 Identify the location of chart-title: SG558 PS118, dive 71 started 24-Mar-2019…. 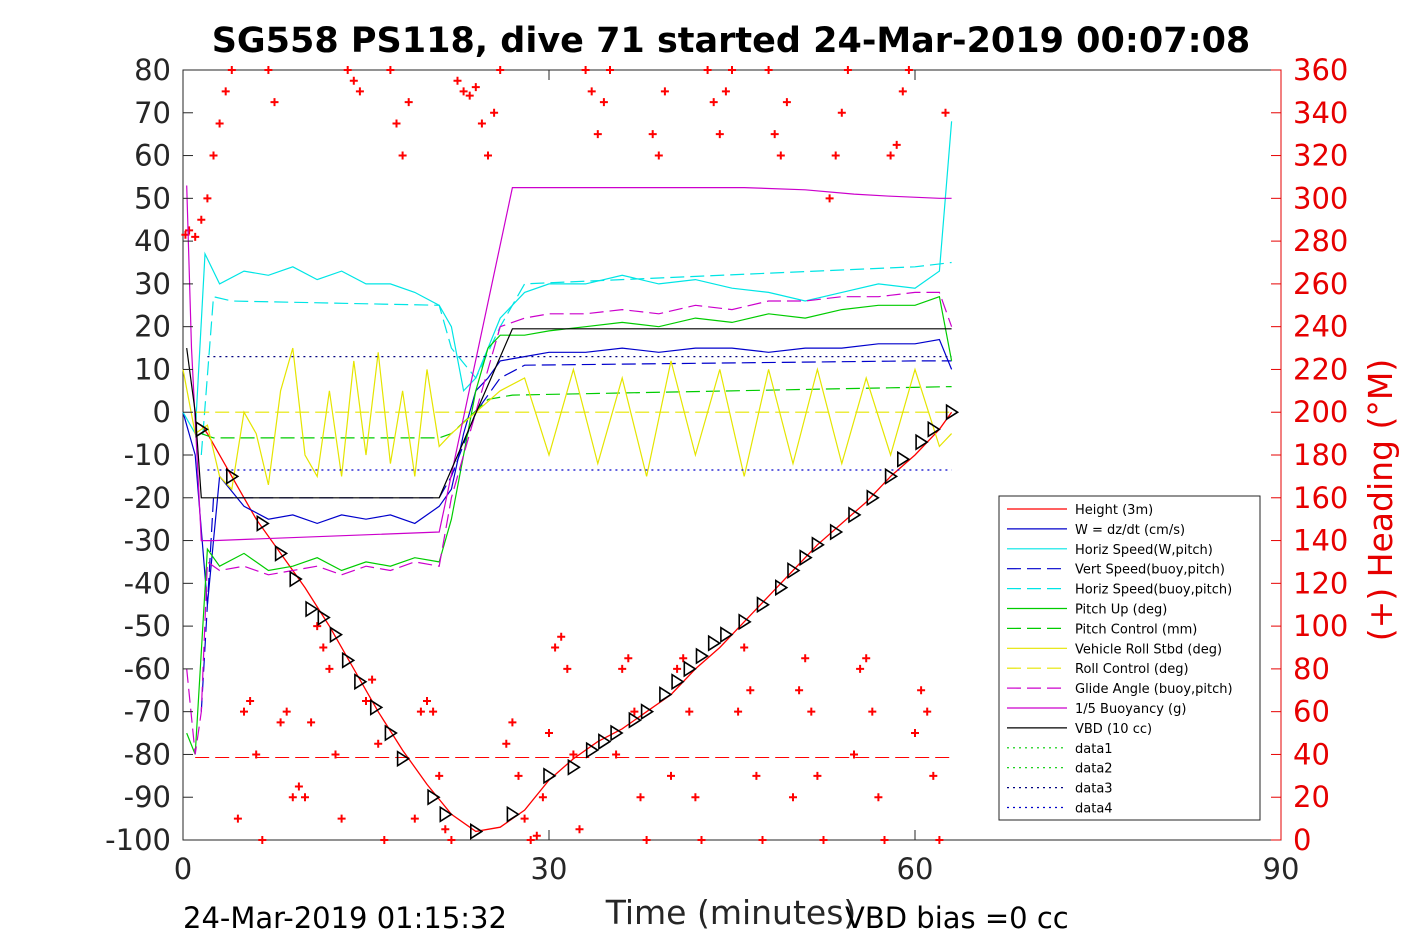
(731, 41).